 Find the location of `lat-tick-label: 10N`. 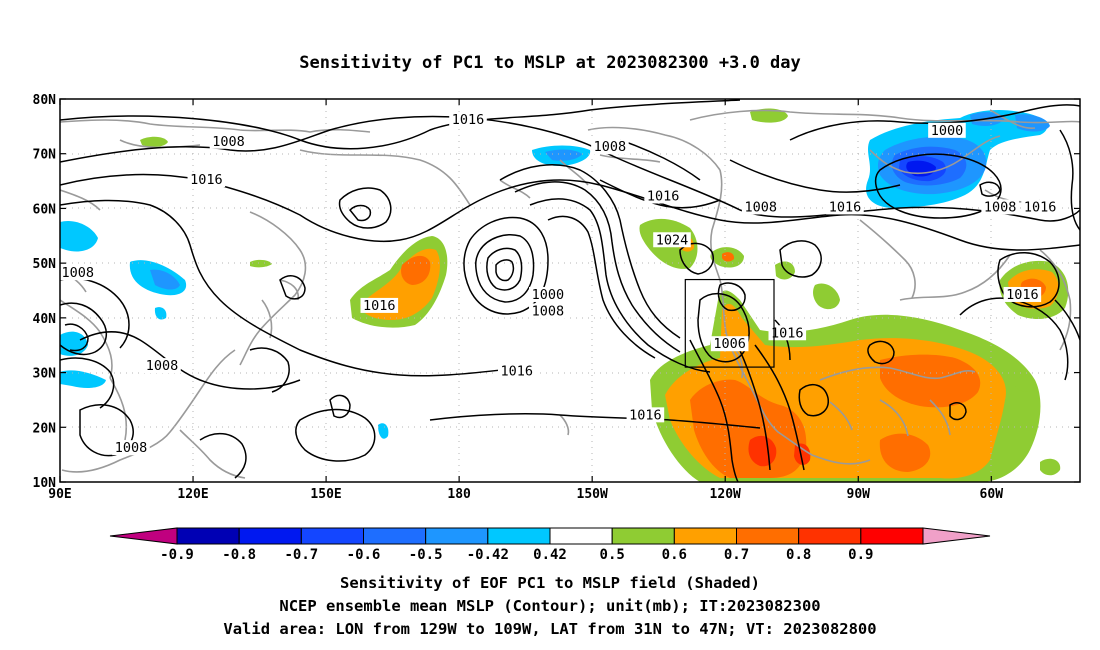

lat-tick-label: 10N is located at coordinates (45, 483).